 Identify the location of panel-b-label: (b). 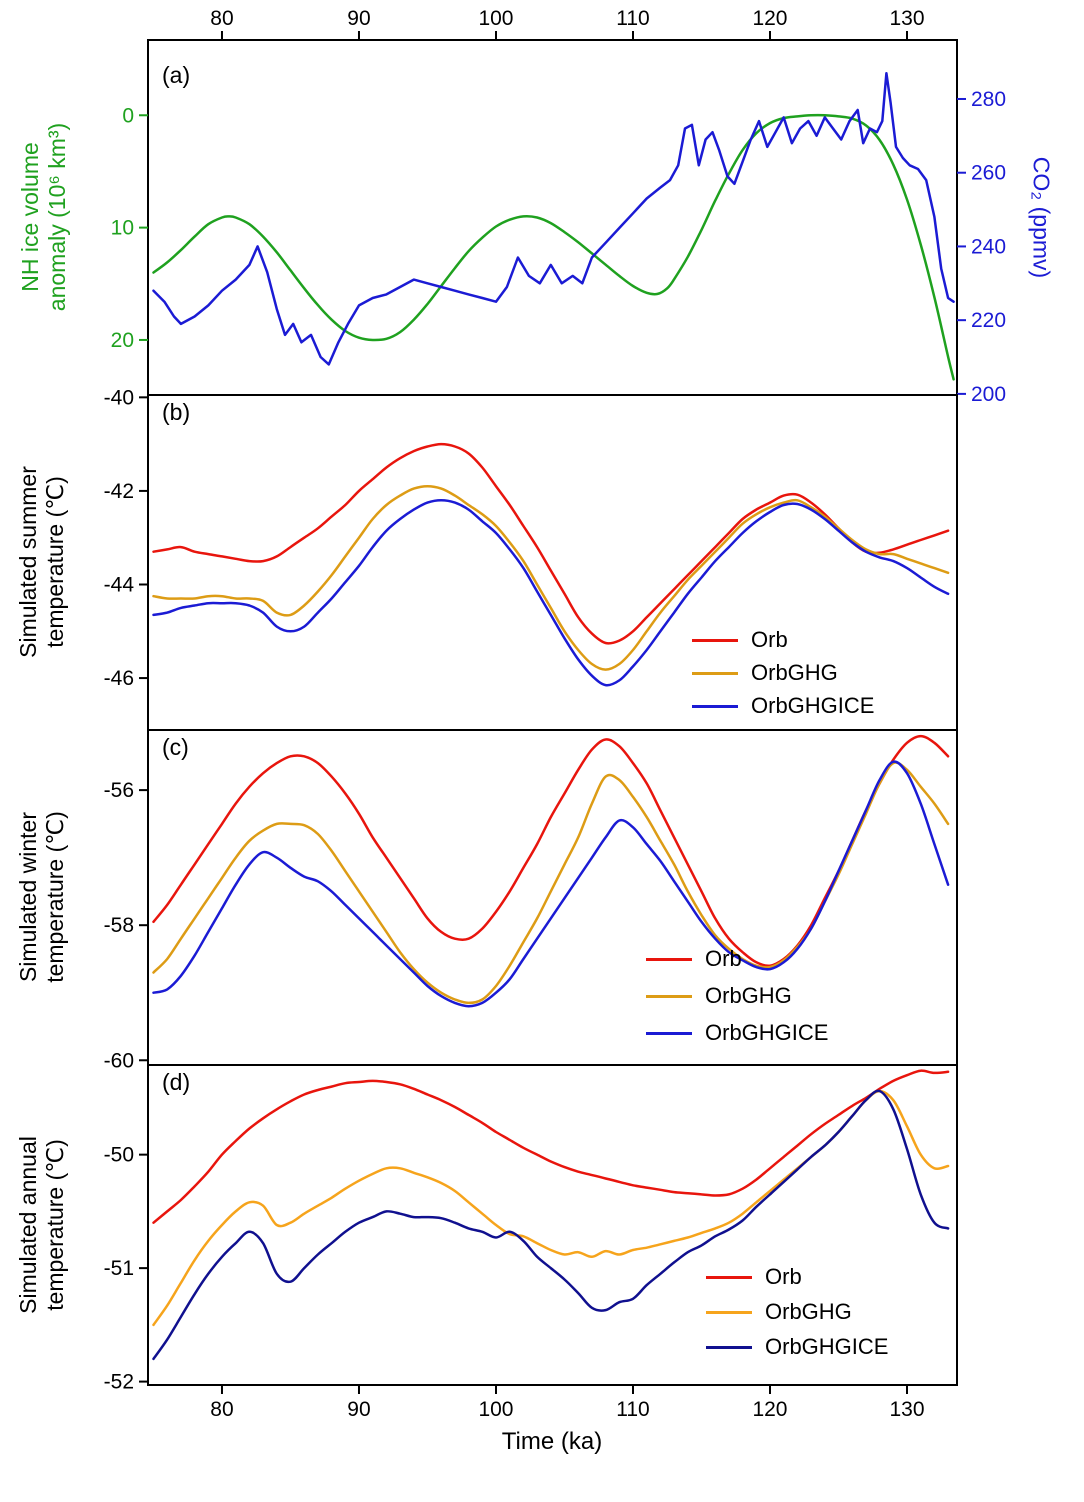
(176, 412).